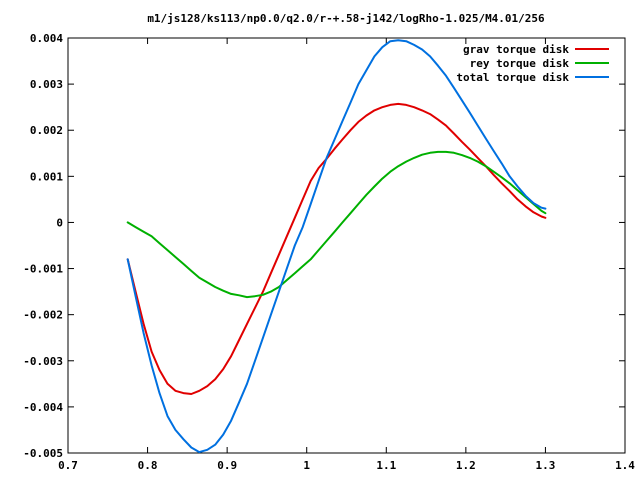  What do you see at coordinates (625, 465) in the screenshot?
I see `x-tick-label: 1.4` at bounding box center [625, 465].